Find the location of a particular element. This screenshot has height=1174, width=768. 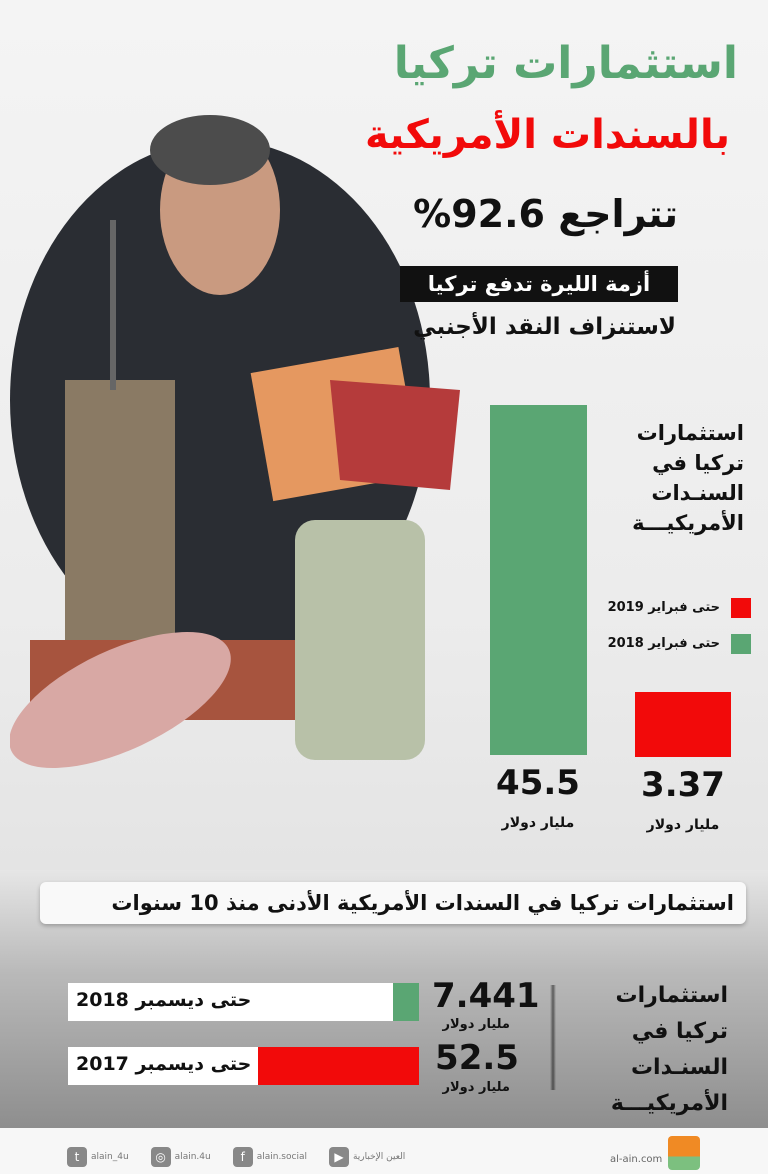

social-label: alain_4u is located at coordinates (110, 1157).